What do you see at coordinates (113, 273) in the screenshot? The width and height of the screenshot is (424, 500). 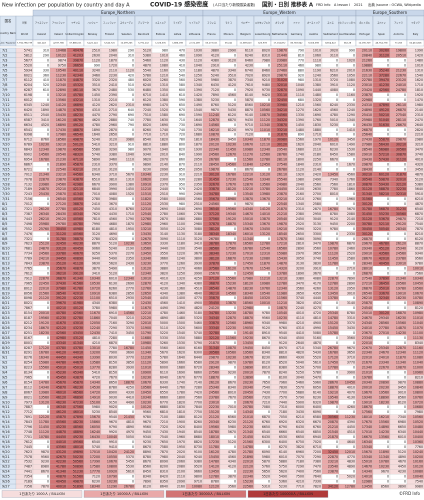 I see `cell-value: 5120` at bounding box center [113, 273].